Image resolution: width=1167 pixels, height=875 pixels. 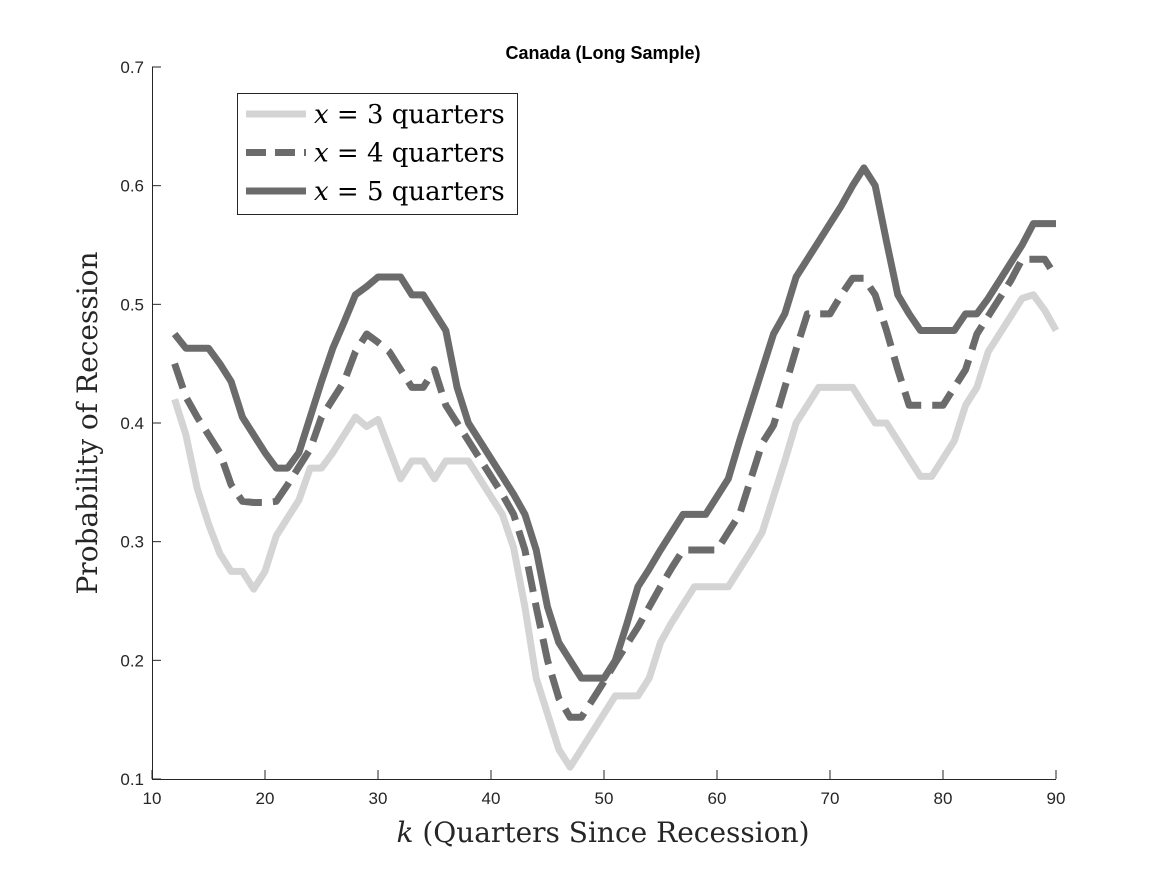 I want to click on x-tick-label: 60, so click(x=717, y=798).